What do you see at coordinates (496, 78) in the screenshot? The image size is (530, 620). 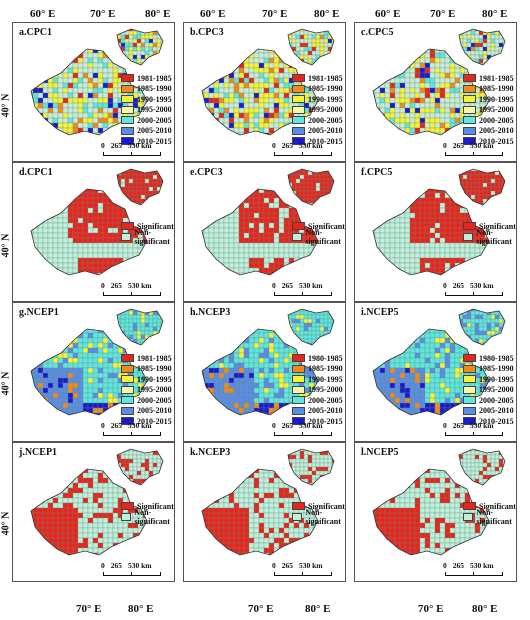 I see `legend-label: 1981-1985` at bounding box center [496, 78].